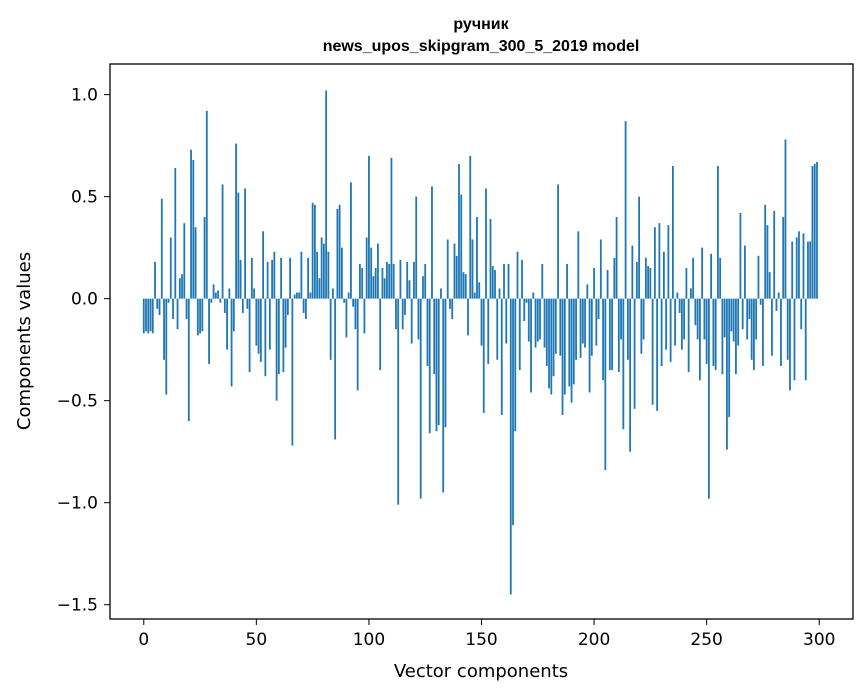  I want to click on x-tick-label-200: 200, so click(594, 640).